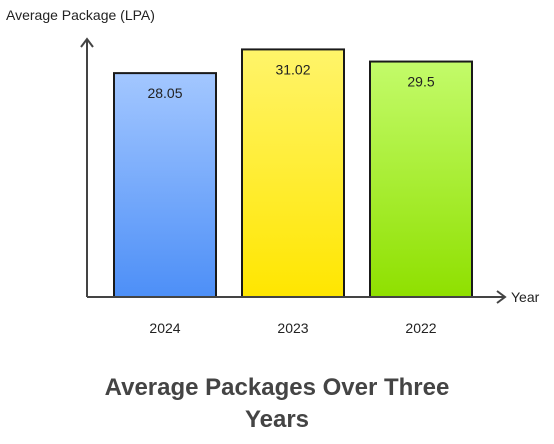 The height and width of the screenshot is (444, 554). I want to click on x-axis-arrowhead, so click(501, 297).